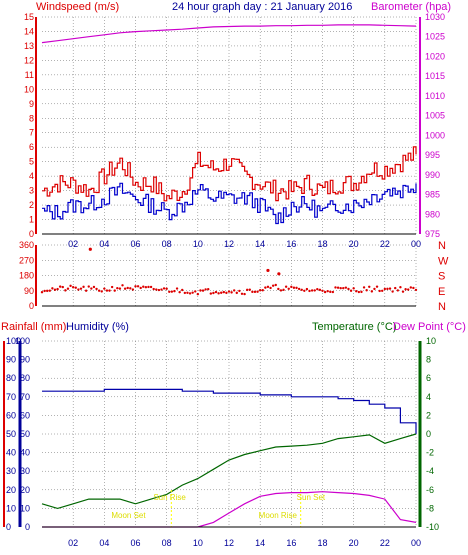 The image size is (468, 555). What do you see at coordinates (260, 543) in the screenshot?
I see `hour-tick-label: 14` at bounding box center [260, 543].